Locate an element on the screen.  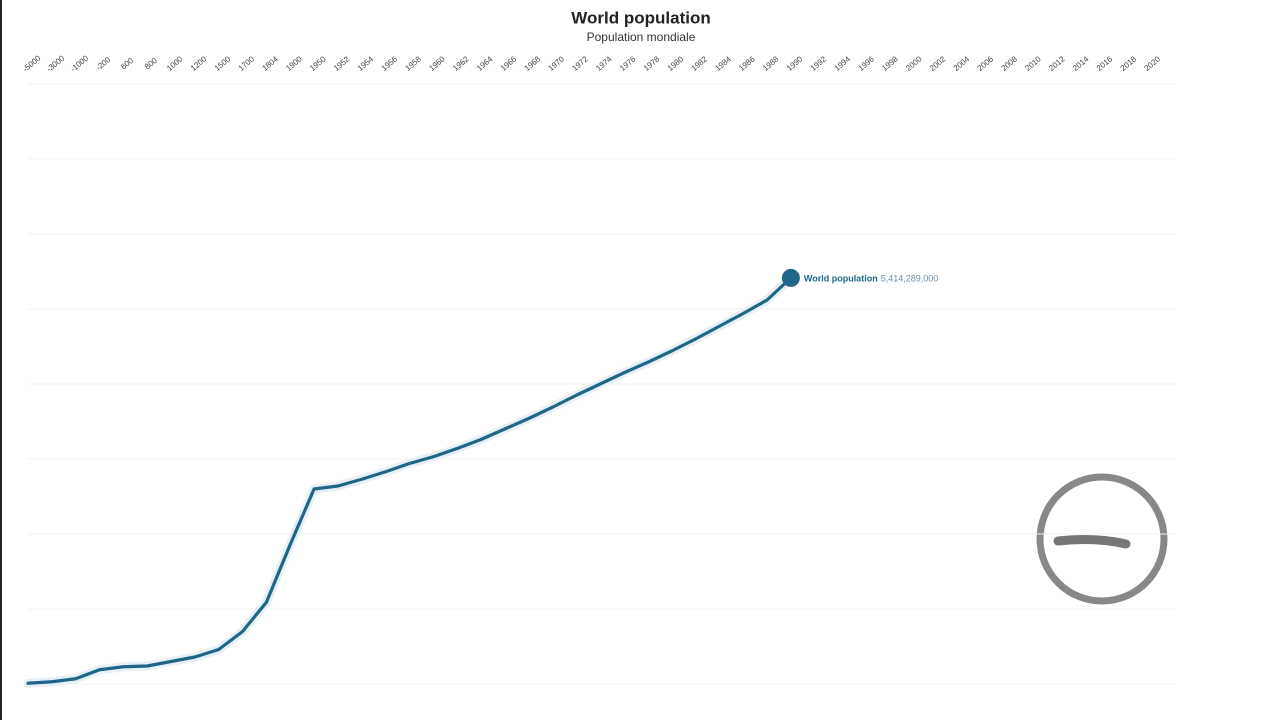
loading-spinner is located at coordinates (1102, 539).